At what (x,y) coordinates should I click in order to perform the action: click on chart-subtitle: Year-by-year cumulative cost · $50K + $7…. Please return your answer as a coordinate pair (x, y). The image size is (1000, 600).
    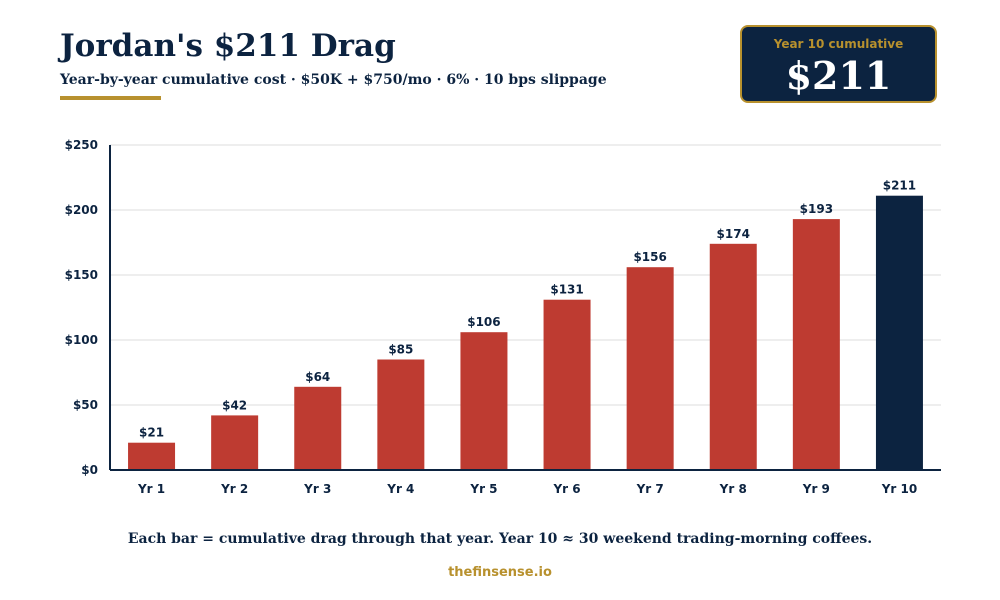
    Looking at the image, I should click on (333, 80).